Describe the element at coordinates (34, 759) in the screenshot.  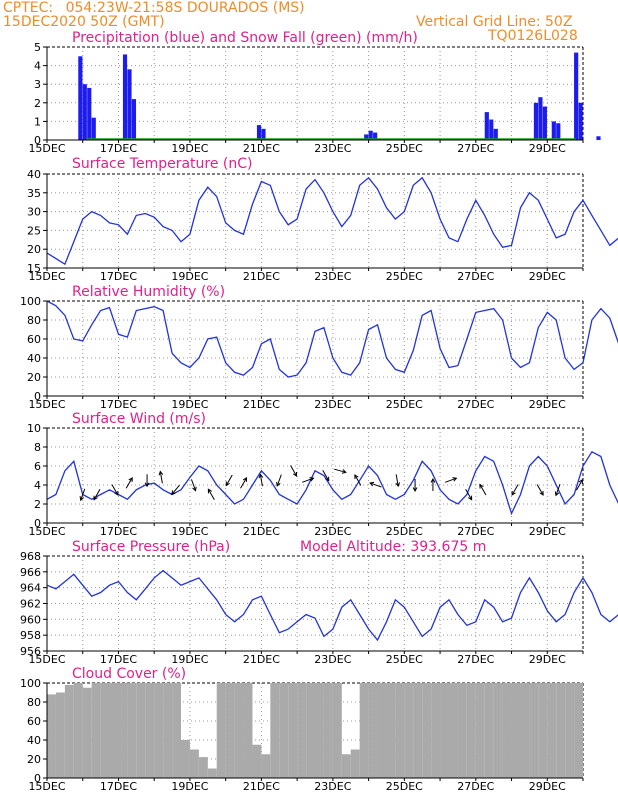
I see `cloud-ytick-label: 20` at that location.